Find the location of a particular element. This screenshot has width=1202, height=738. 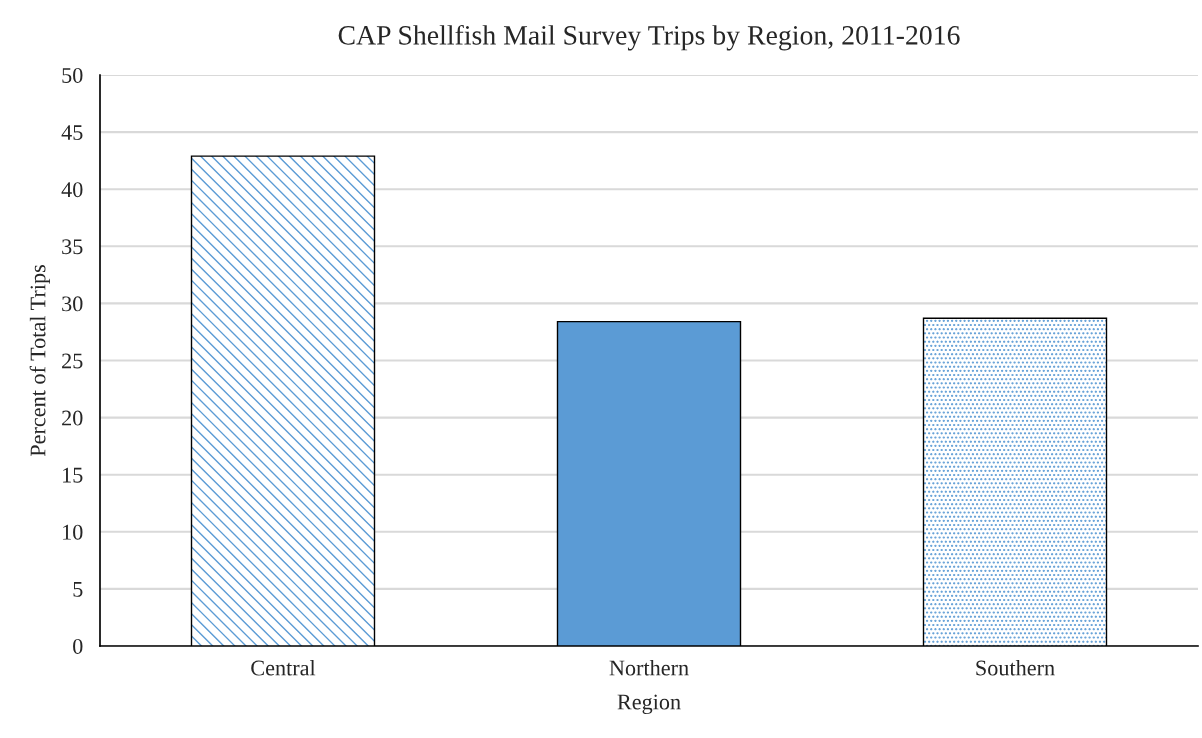

y-tick-label: 10 is located at coordinates (73, 532).